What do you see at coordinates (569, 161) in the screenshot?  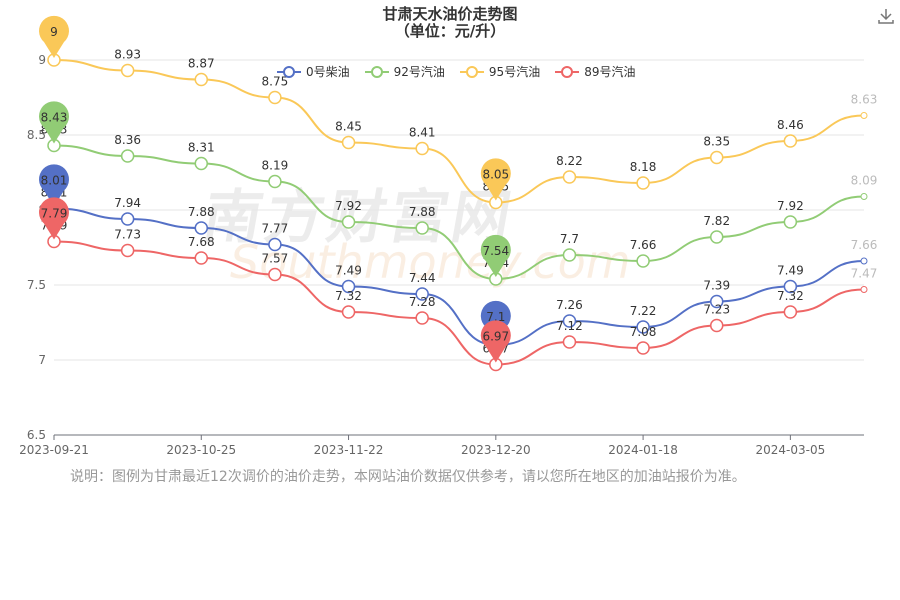 I see `data-label: 8.22` at bounding box center [569, 161].